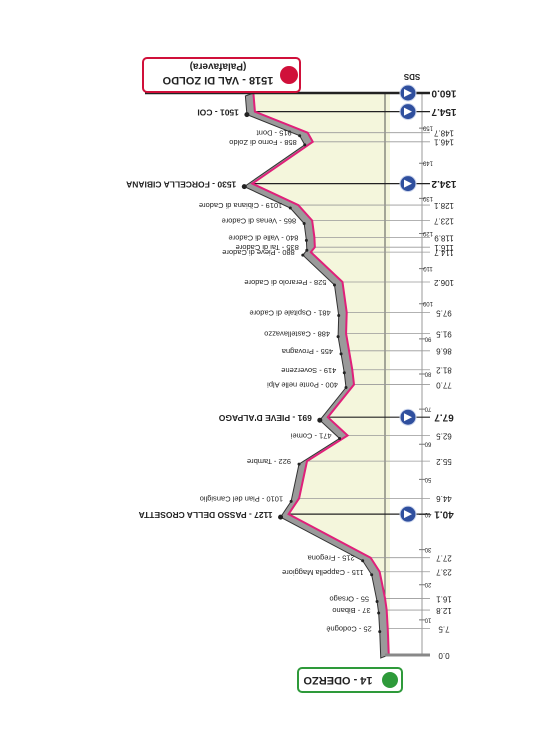 This screenshot has height=745, width=559. I want to click on distance-label: 148.7, so click(443, 133).